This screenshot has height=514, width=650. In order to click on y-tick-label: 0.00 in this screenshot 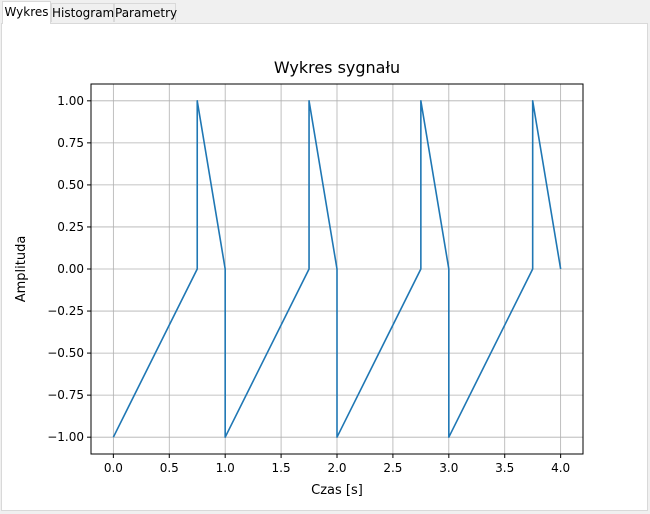, I will do `click(70, 269)`.